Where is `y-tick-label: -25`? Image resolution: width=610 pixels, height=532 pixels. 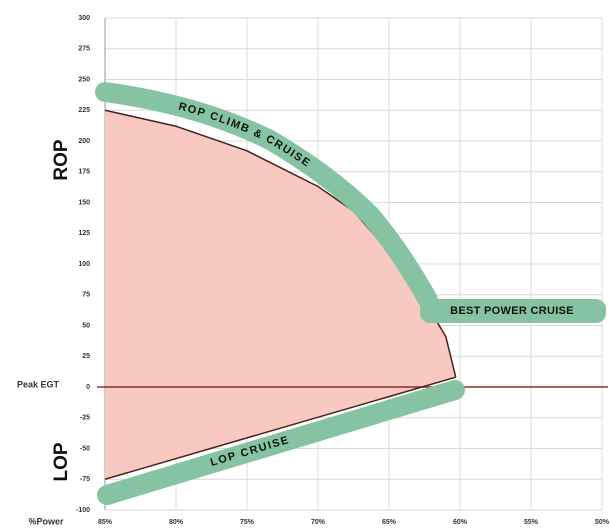
y-tick-label: -25 is located at coordinates (85, 418).